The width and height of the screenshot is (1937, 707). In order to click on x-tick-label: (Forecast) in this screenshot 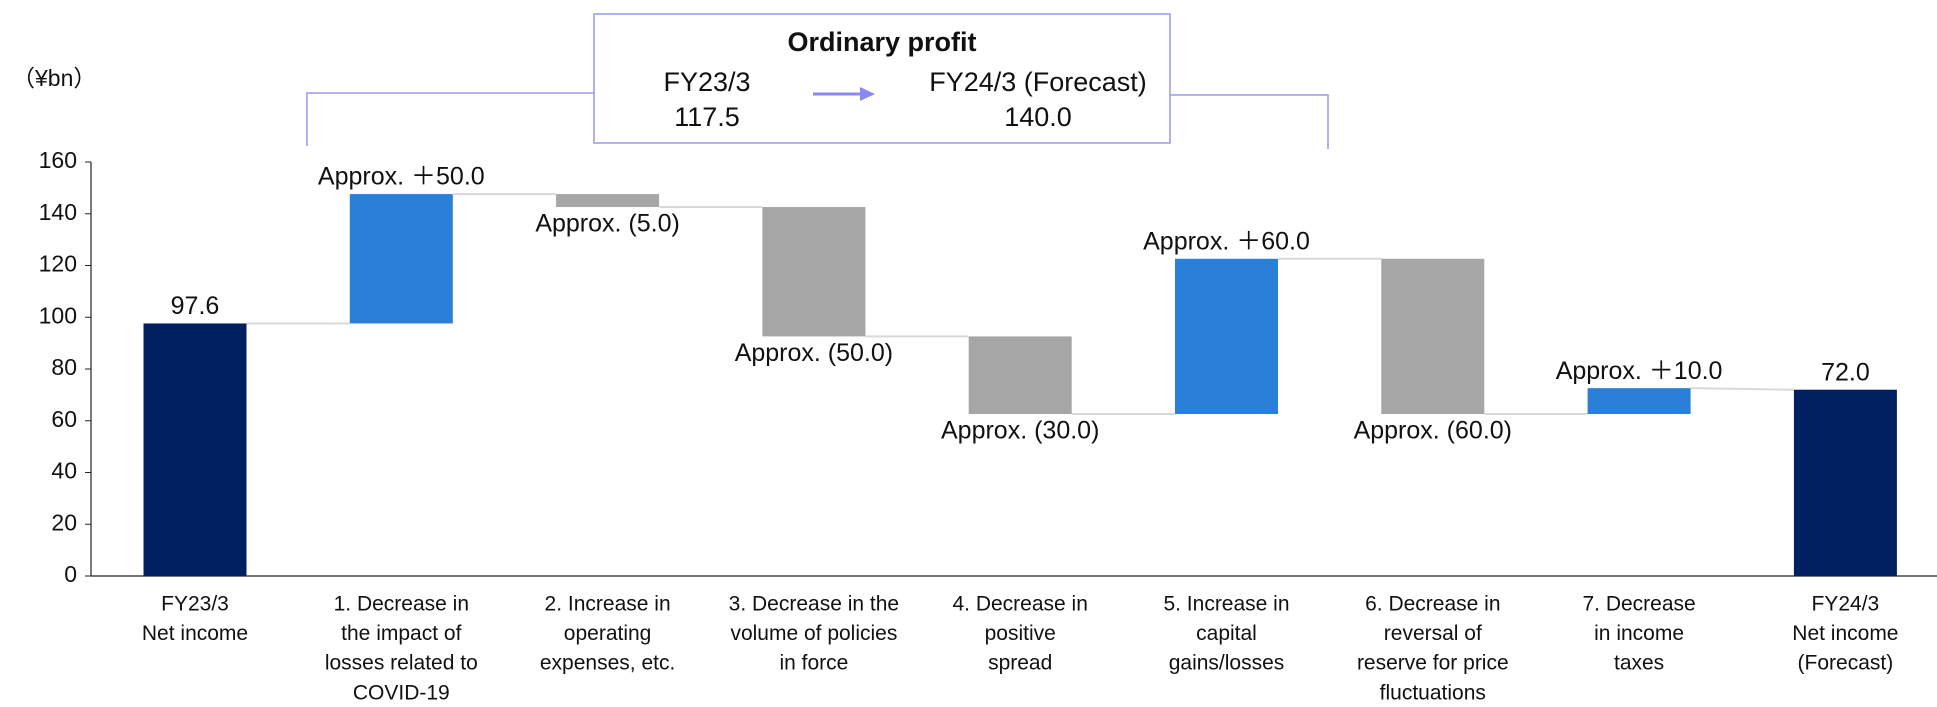, I will do `click(1846, 663)`.